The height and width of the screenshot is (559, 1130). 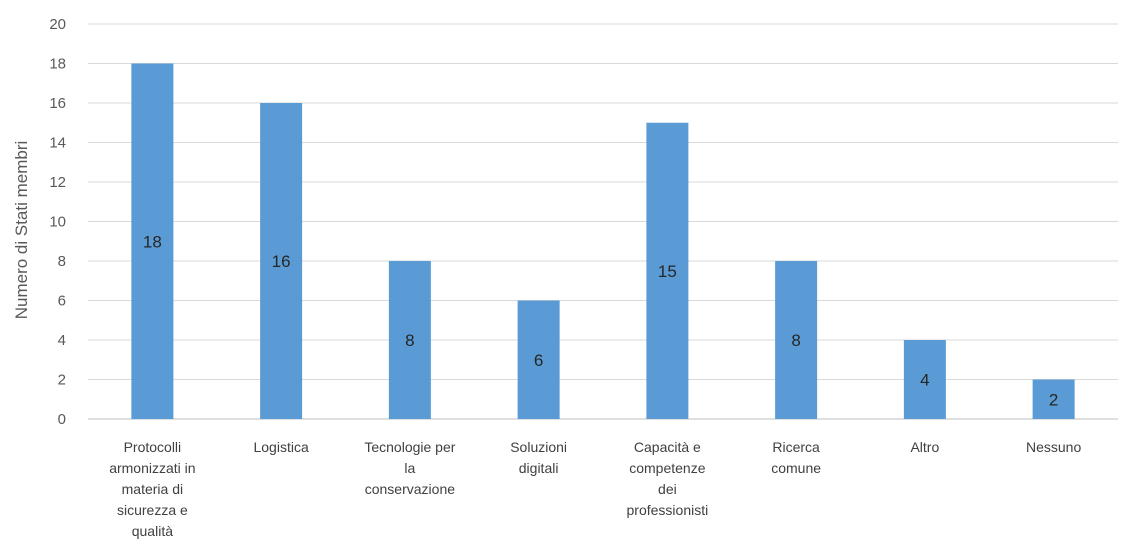 I want to click on x-tick-label: Logistica, so click(x=280, y=447).